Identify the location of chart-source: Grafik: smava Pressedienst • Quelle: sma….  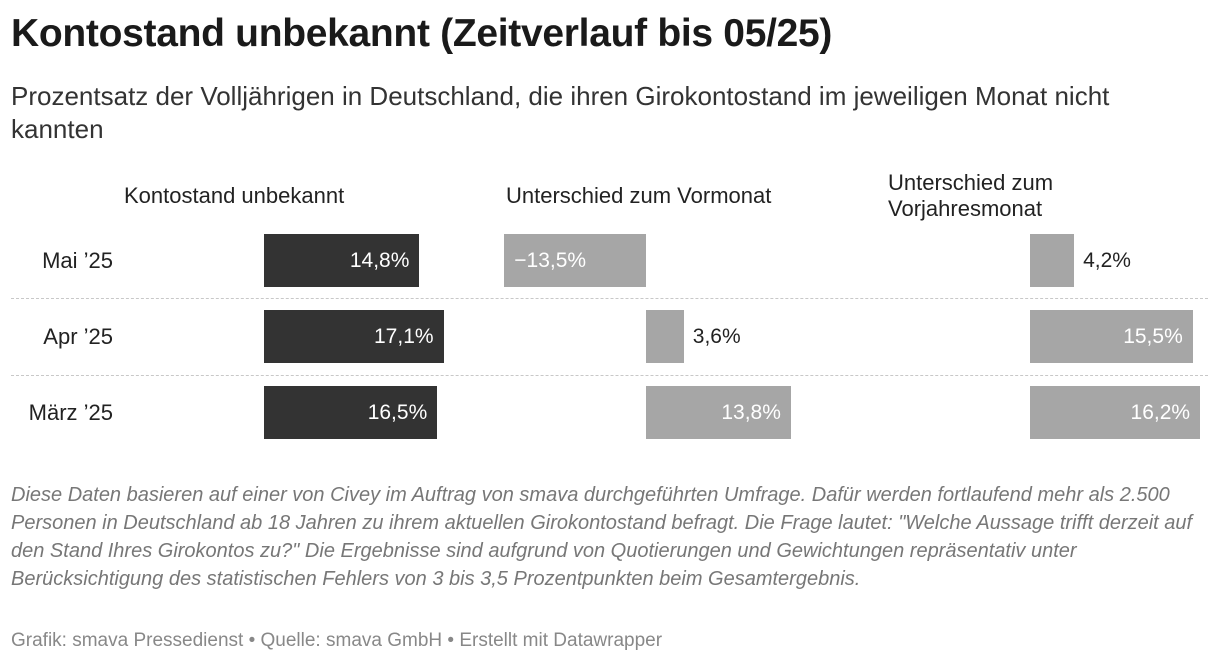
(337, 640).